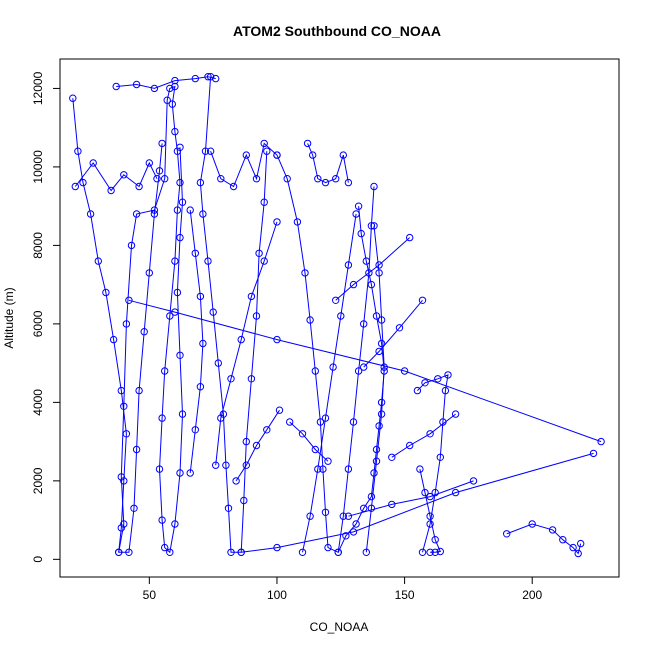 The width and height of the screenshot is (650, 650). Describe the element at coordinates (405, 595) in the screenshot. I see `x-tick-label: 150` at that location.